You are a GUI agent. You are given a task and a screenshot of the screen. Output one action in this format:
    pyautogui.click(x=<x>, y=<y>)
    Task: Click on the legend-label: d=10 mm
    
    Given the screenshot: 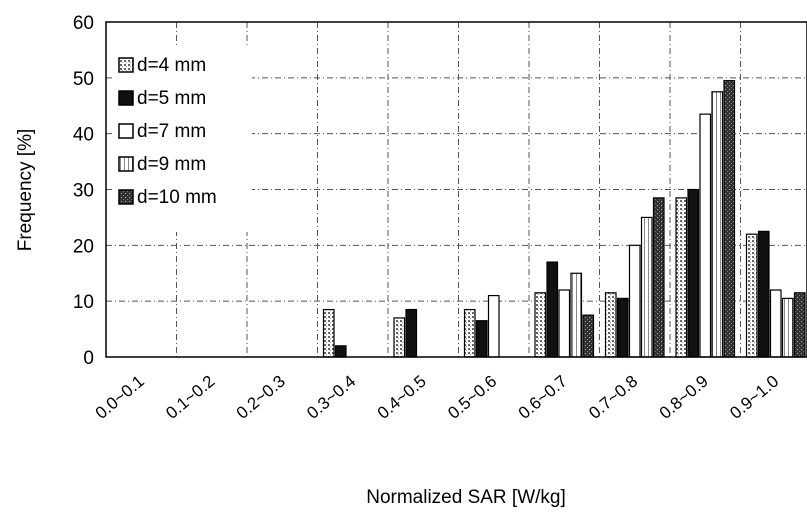 What is the action you would take?
    pyautogui.click(x=177, y=197)
    